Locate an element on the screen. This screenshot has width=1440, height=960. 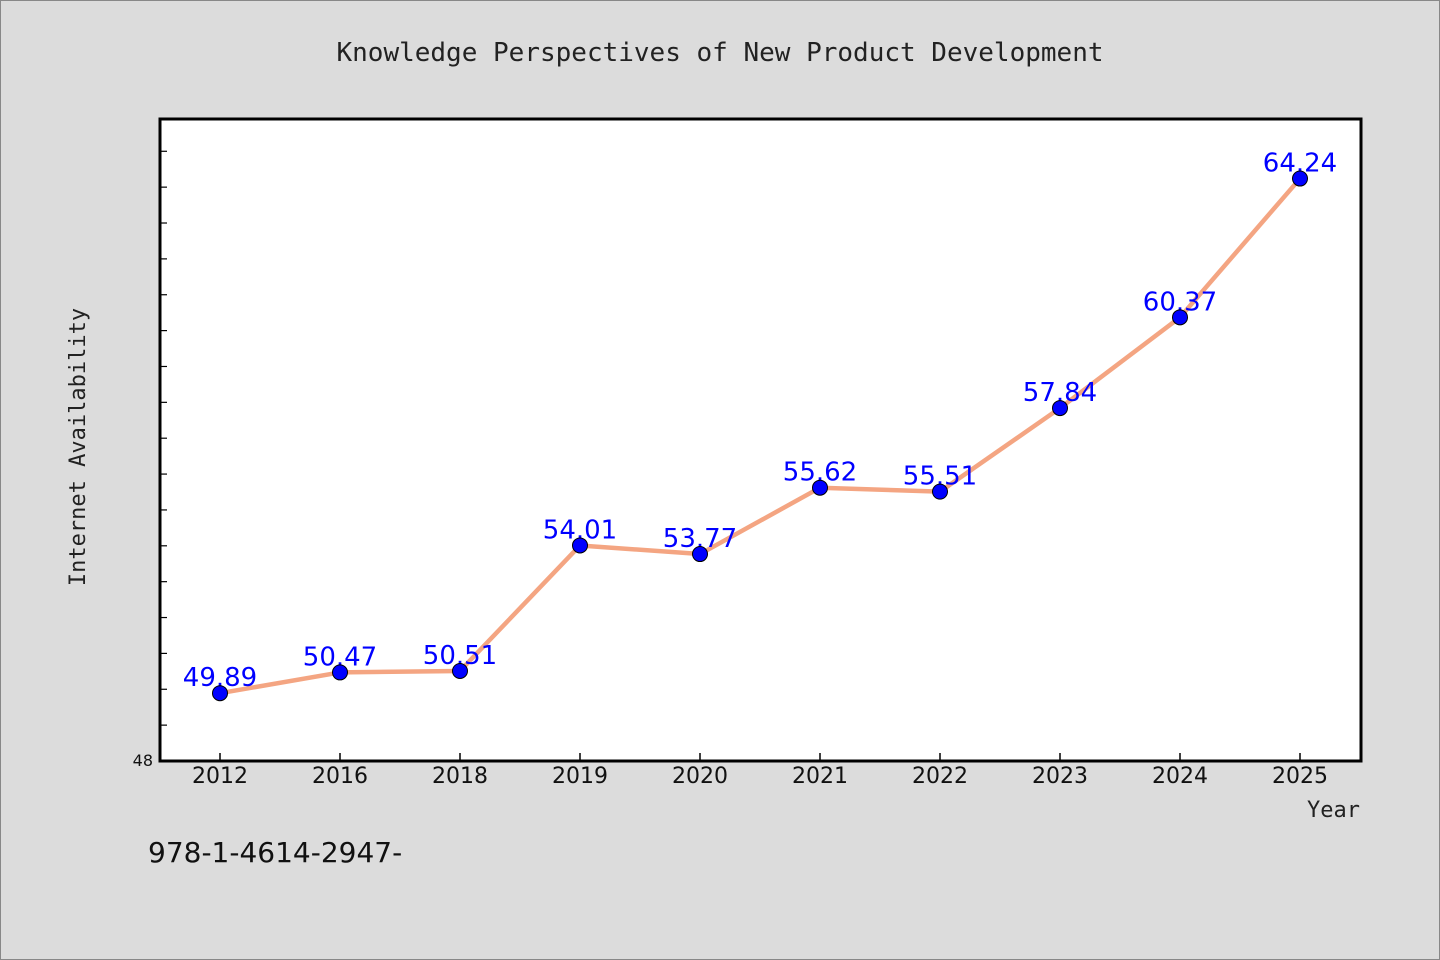
x-tick-label: 2019 is located at coordinates (580, 776).